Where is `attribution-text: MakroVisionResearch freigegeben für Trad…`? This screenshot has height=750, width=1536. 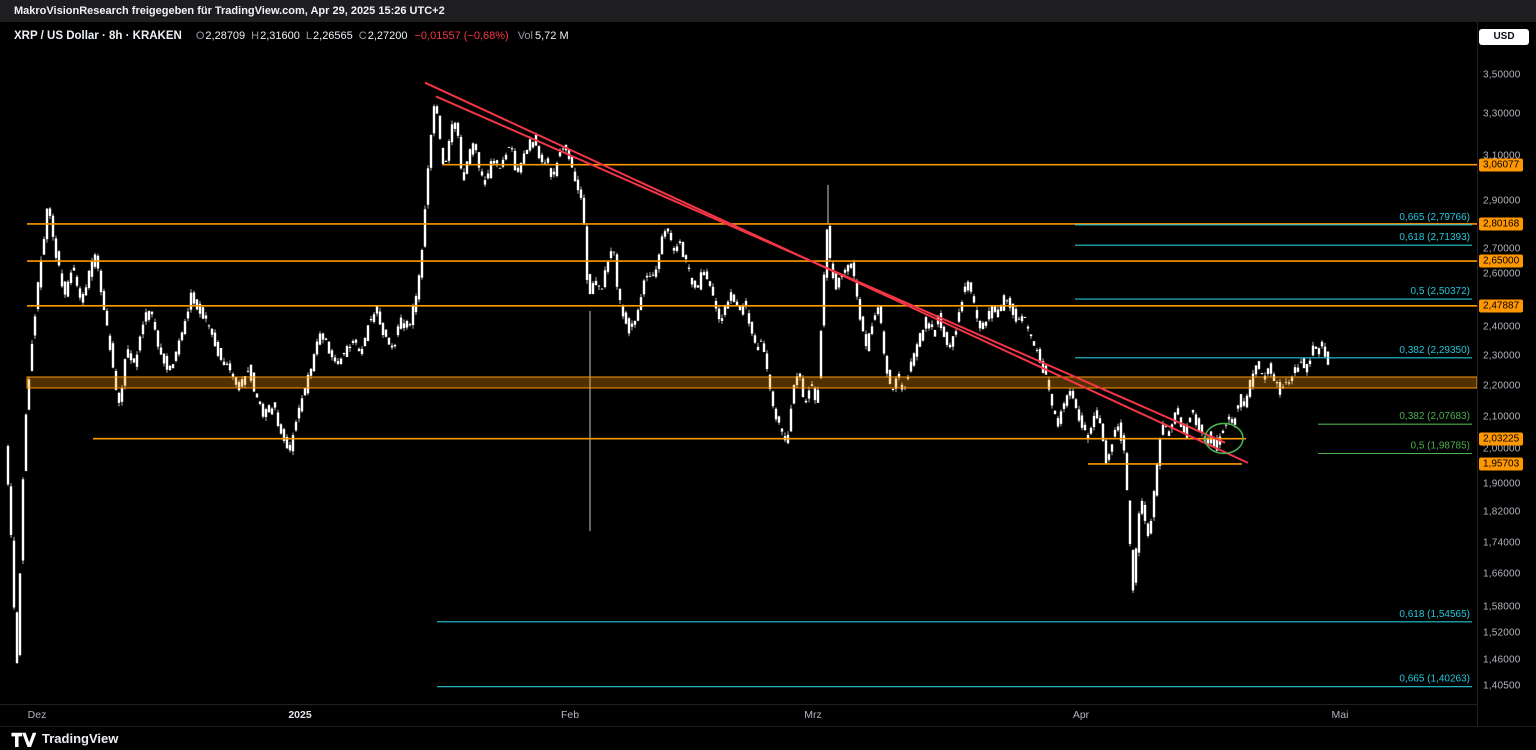
attribution-text: MakroVisionResearch freigegeben für Trad… is located at coordinates (229, 11).